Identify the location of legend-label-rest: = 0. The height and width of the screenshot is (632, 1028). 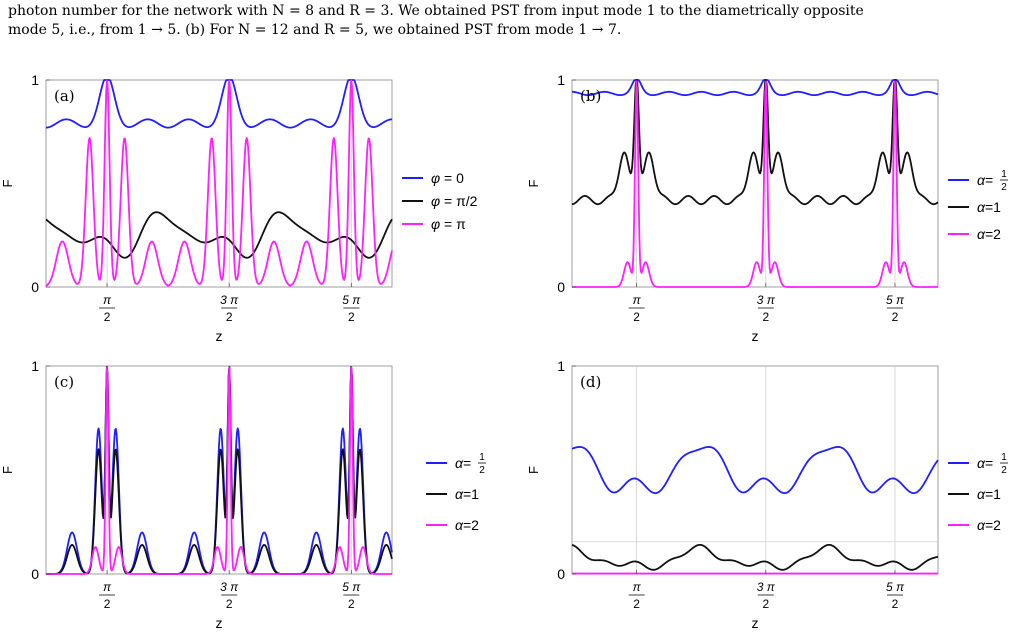
(452, 178).